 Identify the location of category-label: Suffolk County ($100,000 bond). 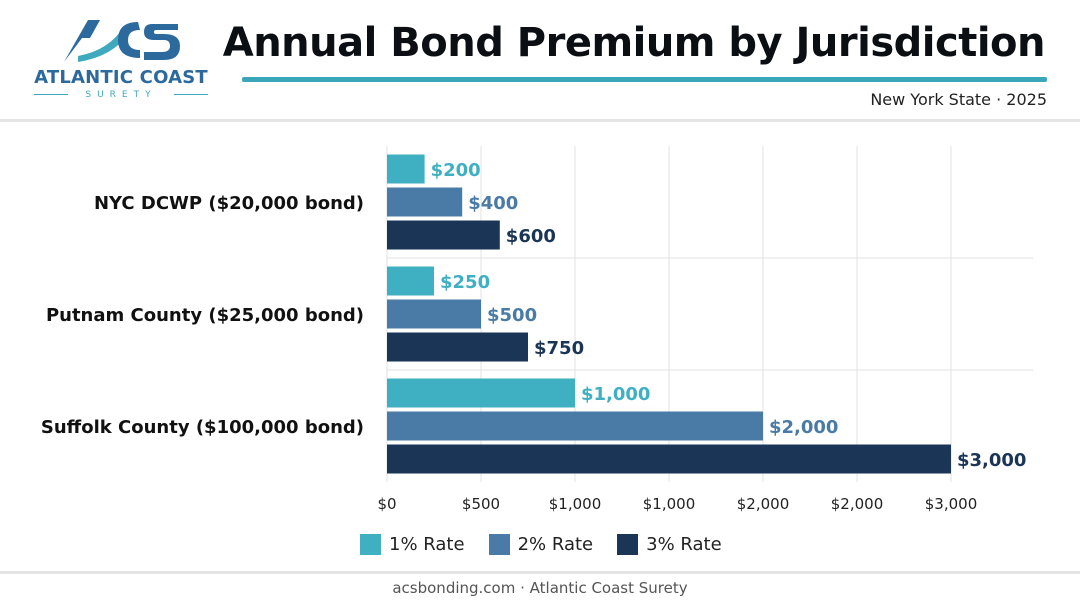
(202, 427).